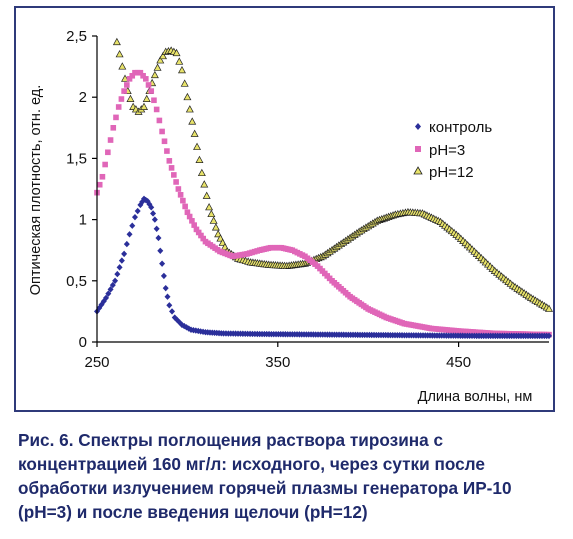  What do you see at coordinates (475, 397) in the screenshot?
I see `x-axis-label: Длина волны, нм` at bounding box center [475, 397].